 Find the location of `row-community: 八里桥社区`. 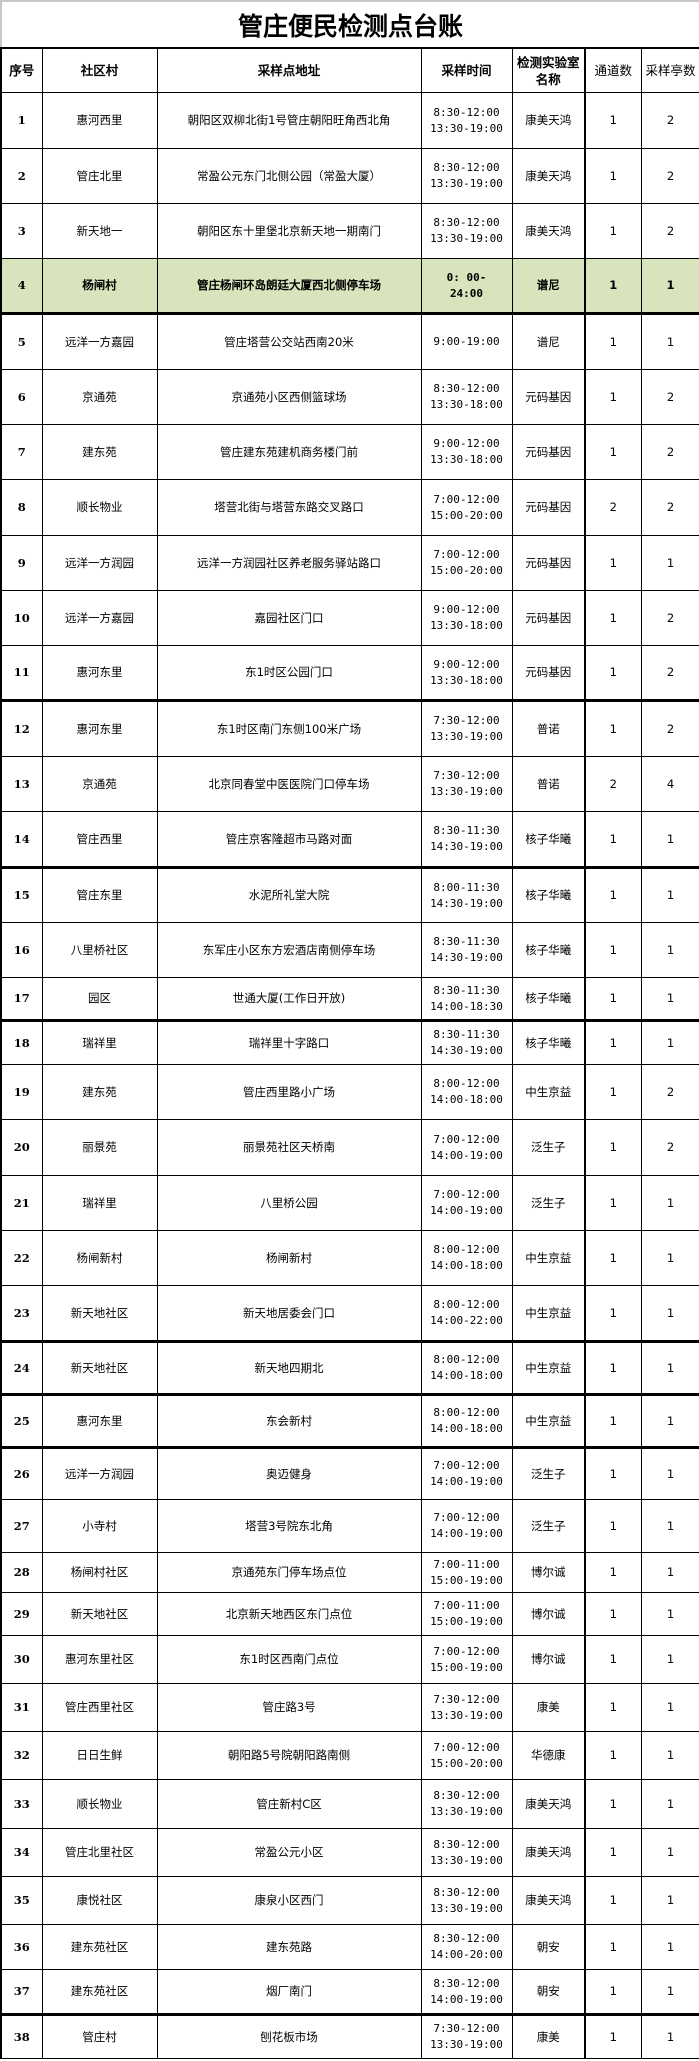

row-community: 八里桥社区 is located at coordinates (99, 950).